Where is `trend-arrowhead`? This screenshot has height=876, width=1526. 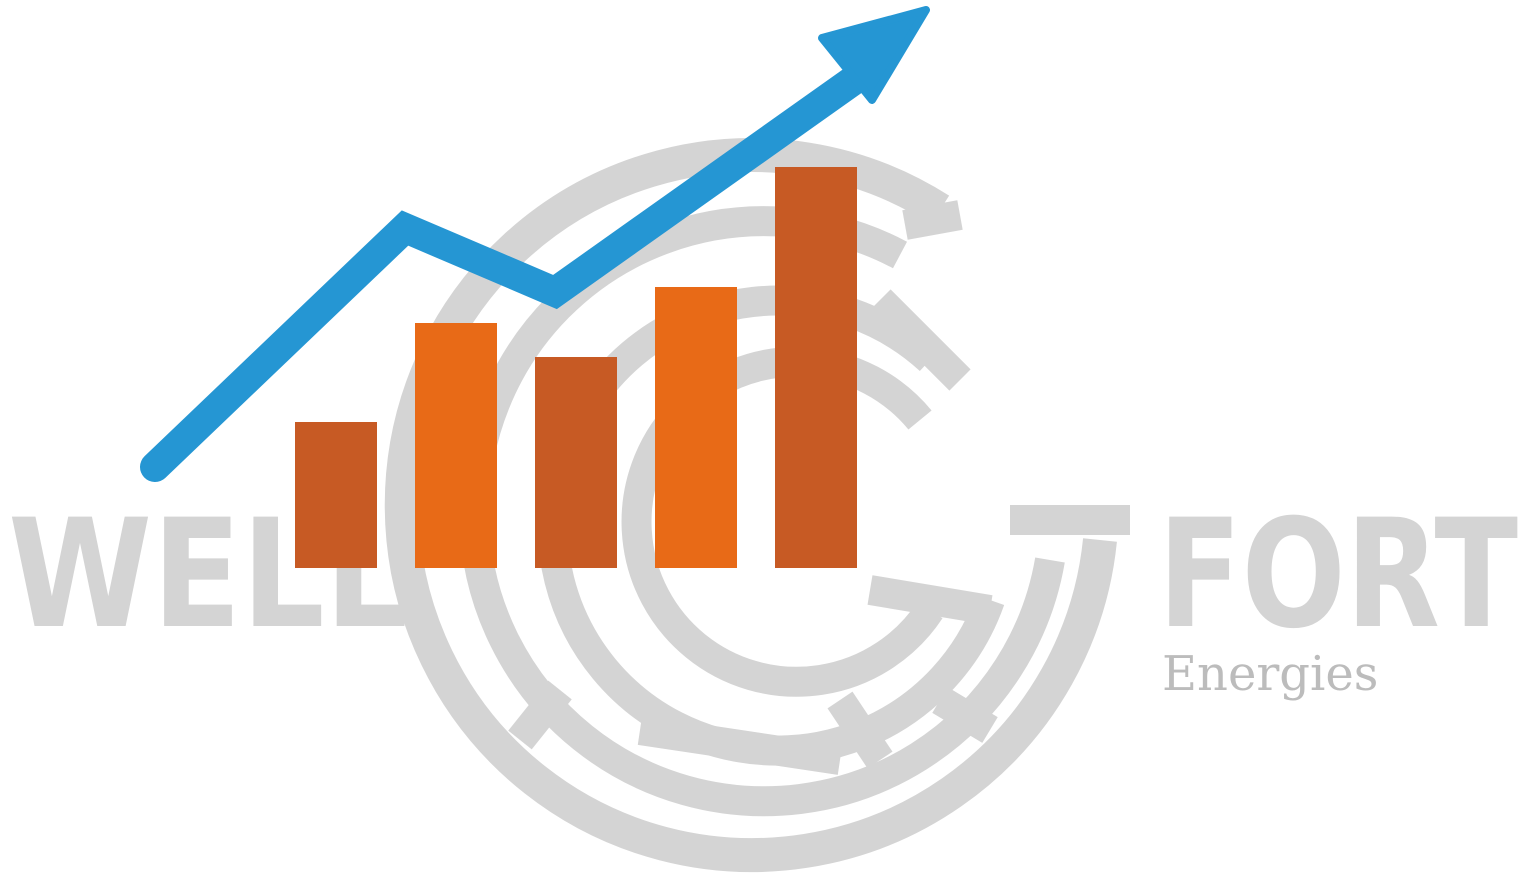
trend-arrowhead is located at coordinates (874, 55).